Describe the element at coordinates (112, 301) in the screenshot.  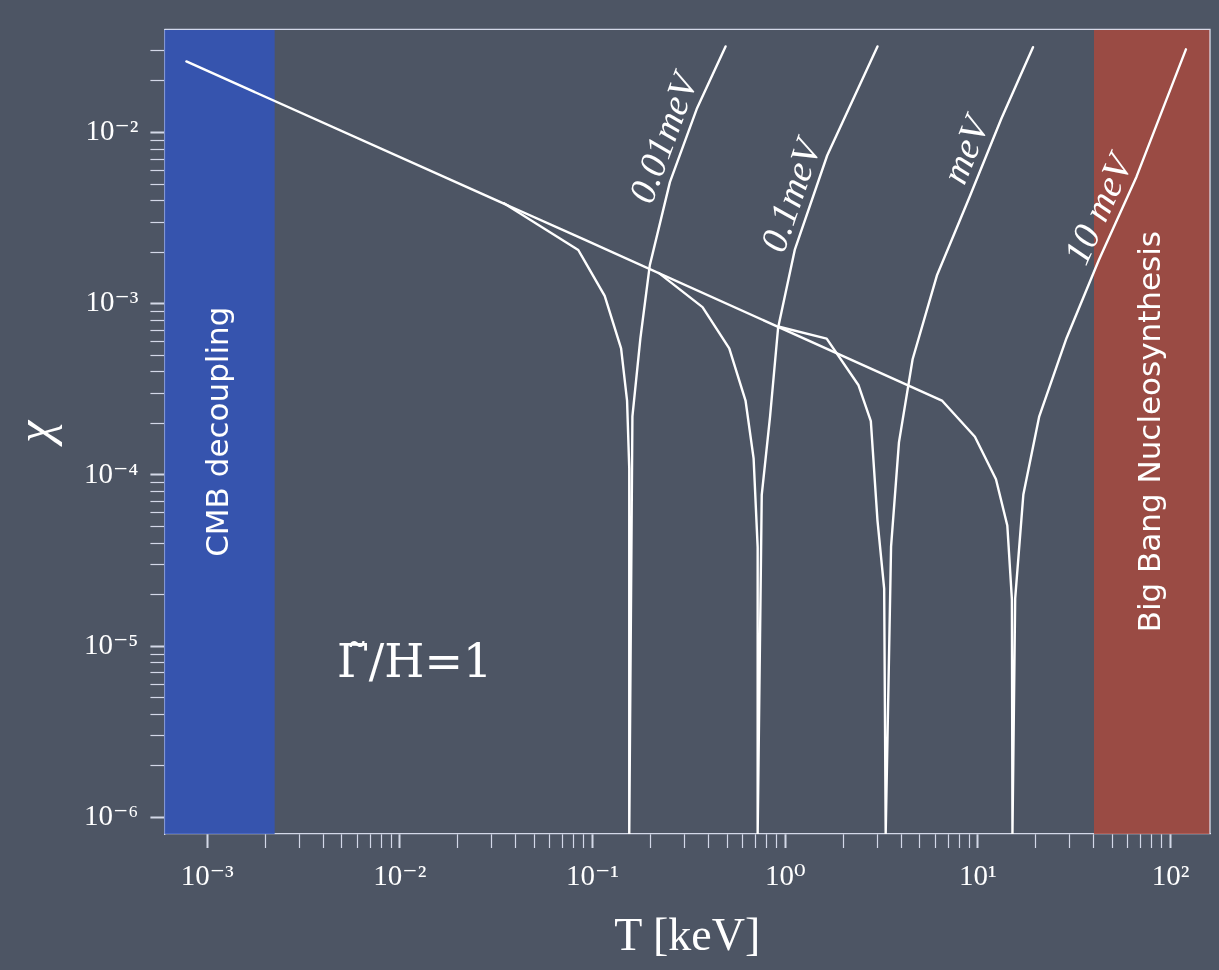
I see `y-tick-label: 10⁻³` at that location.